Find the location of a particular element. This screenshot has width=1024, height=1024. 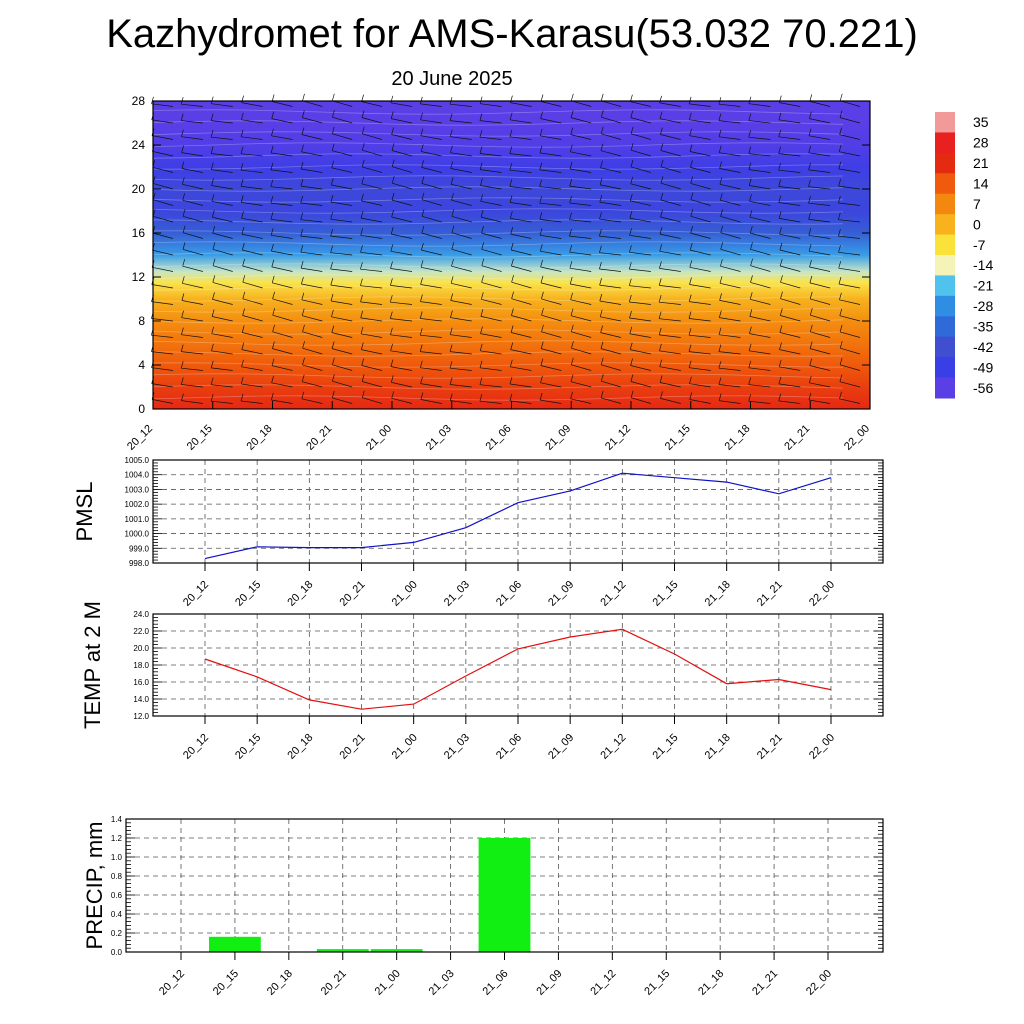

x-tick-label: 21_12 is located at coordinates (618, 438).